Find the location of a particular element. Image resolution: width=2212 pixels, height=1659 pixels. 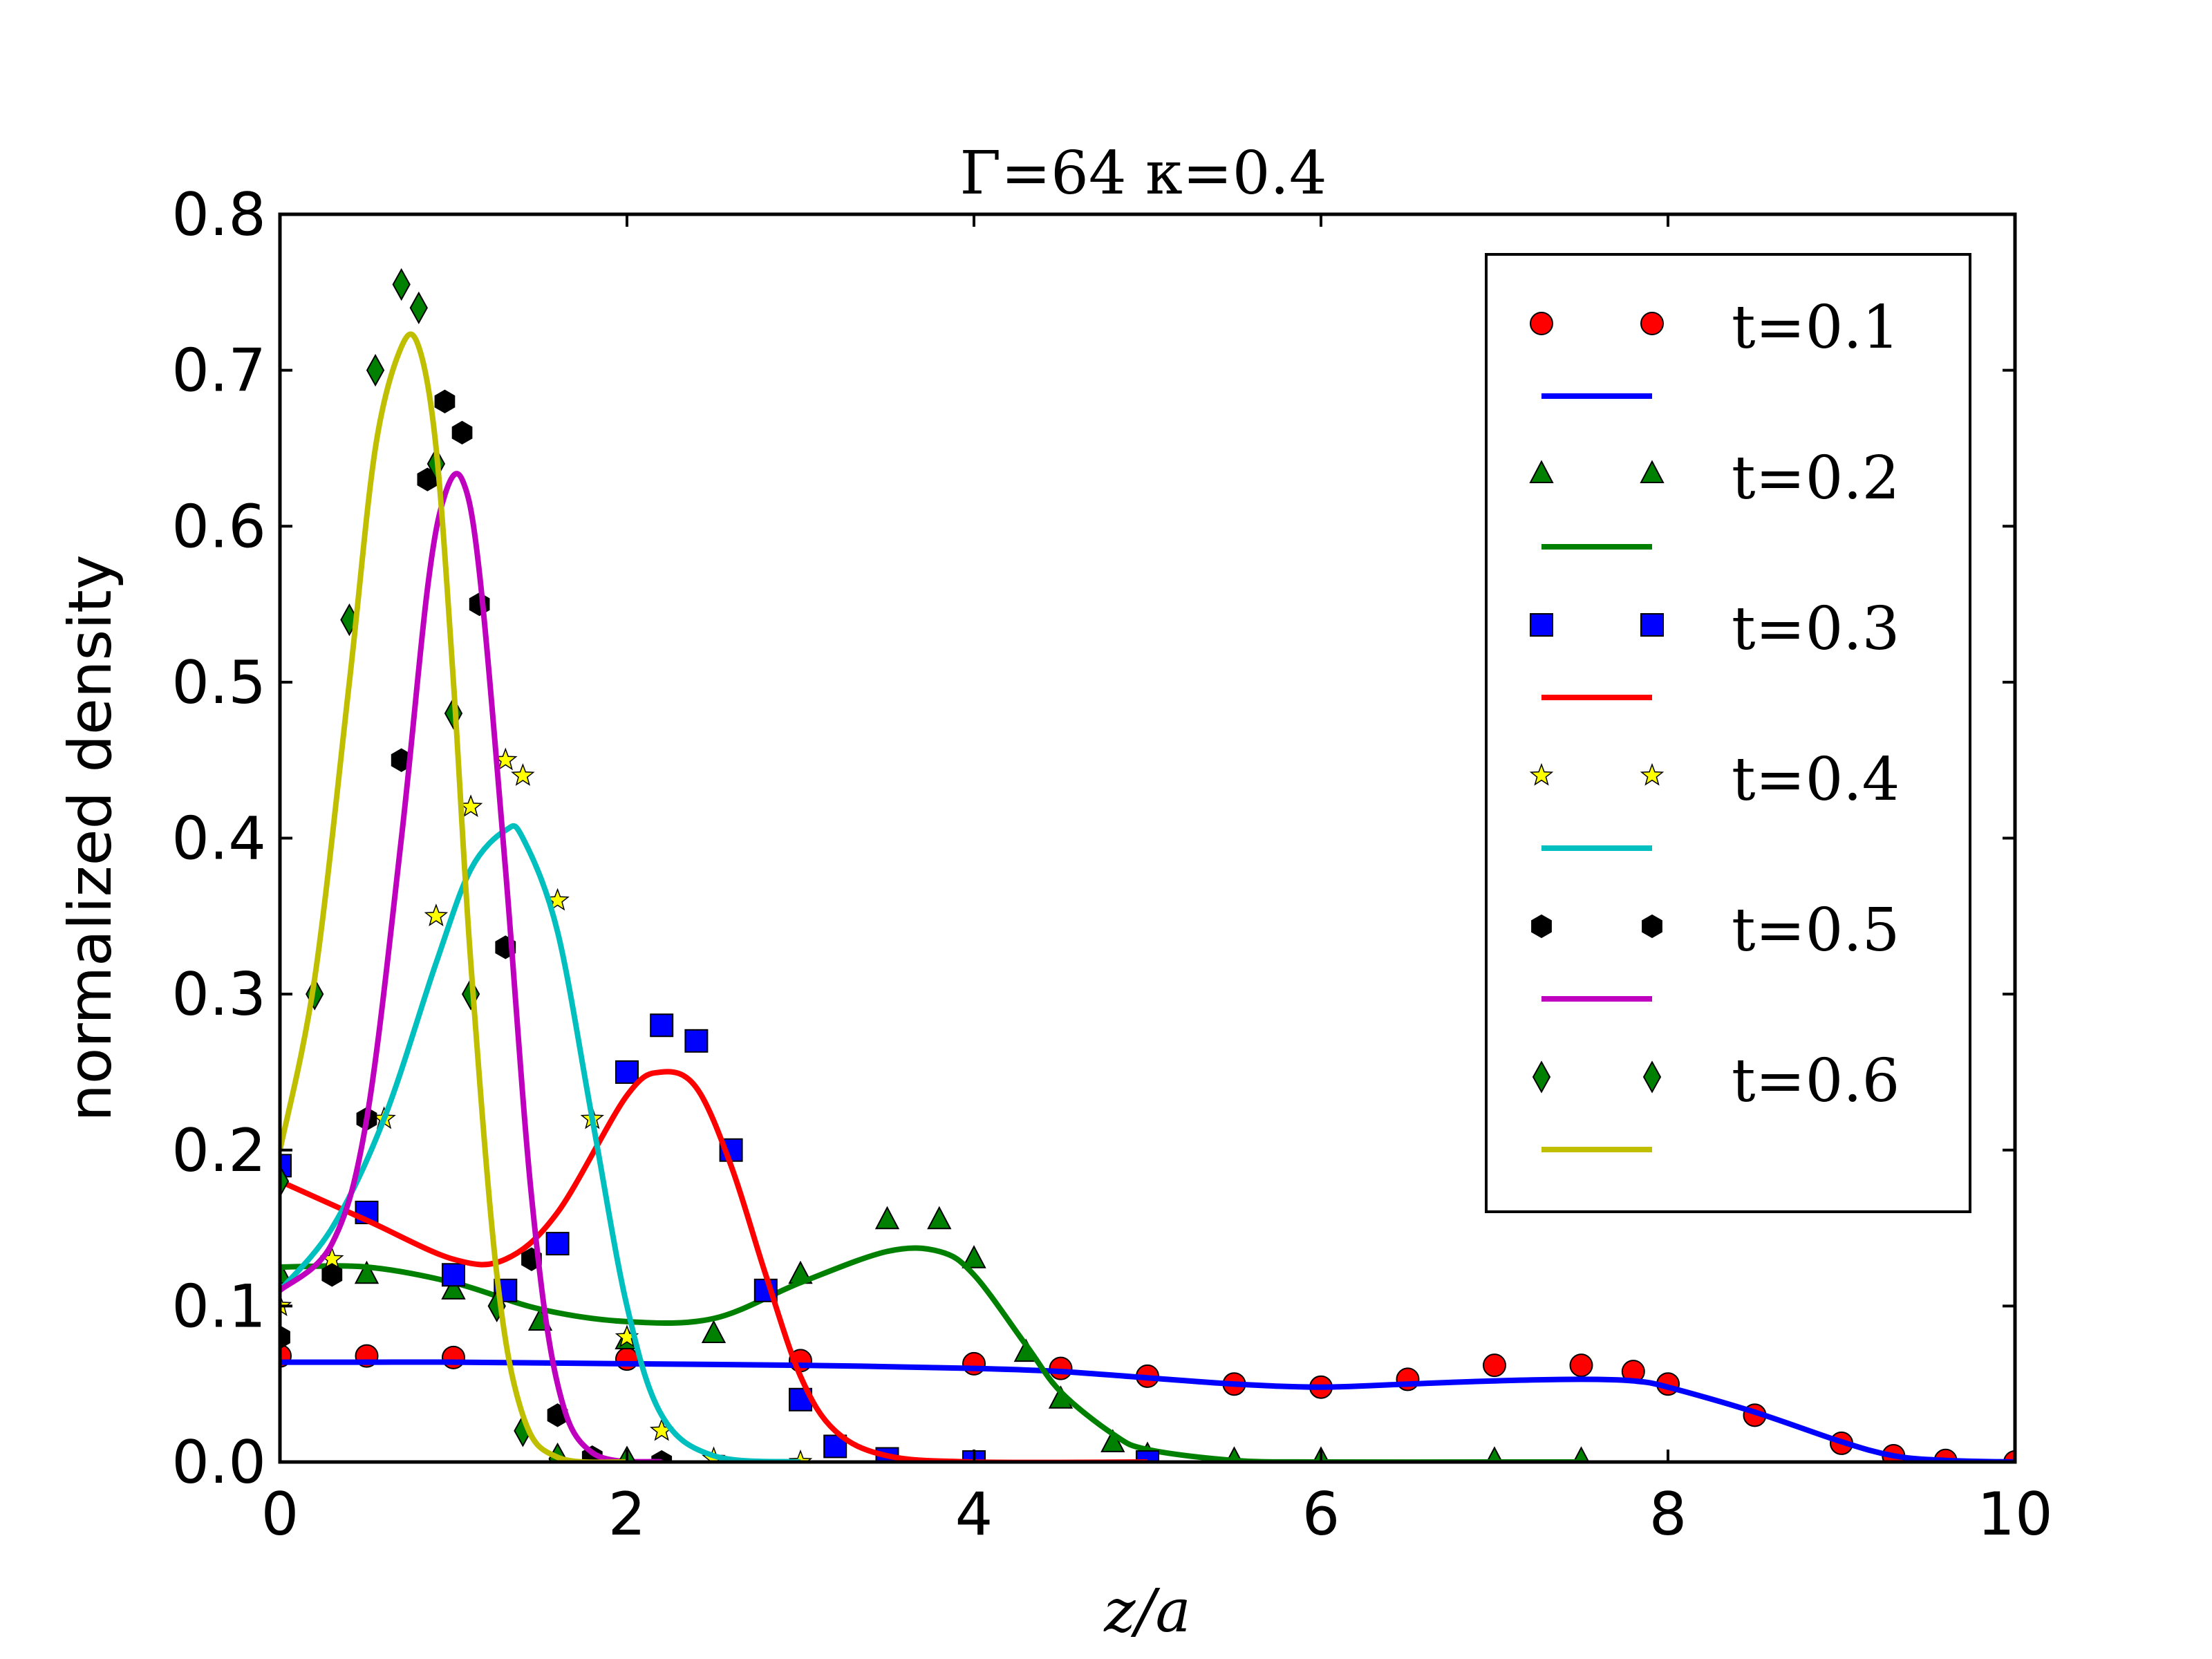

x-tick-label: 4 is located at coordinates (974, 1515).